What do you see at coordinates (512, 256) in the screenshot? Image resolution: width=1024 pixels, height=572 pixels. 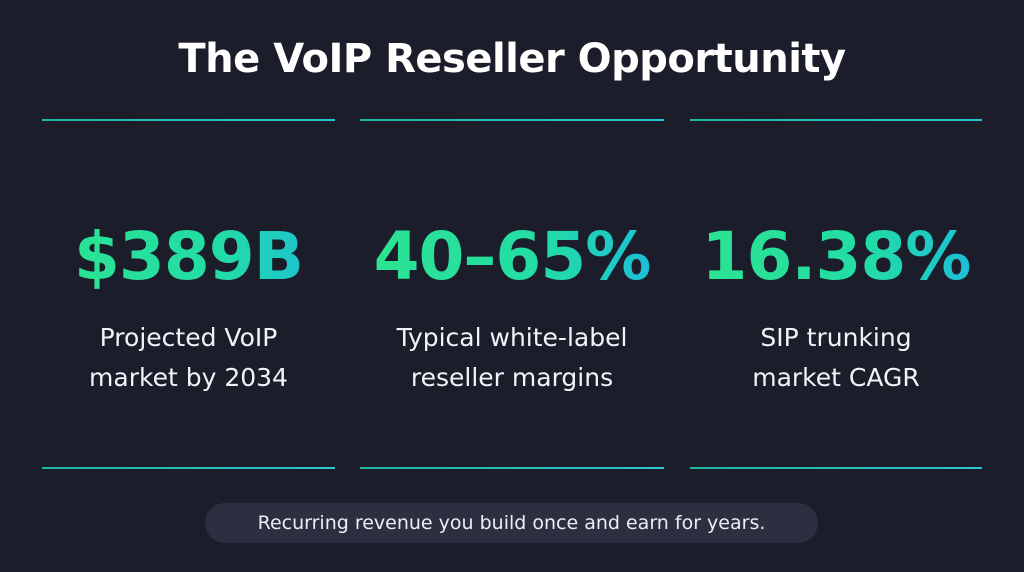 I see `stat-value: 40–65%` at bounding box center [512, 256].